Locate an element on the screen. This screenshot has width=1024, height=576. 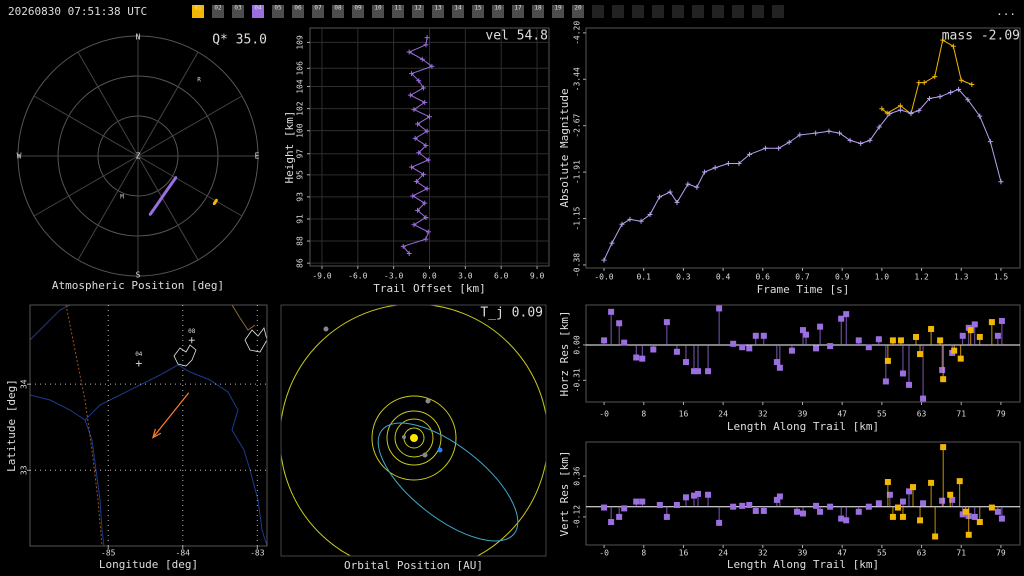
y-tick-label: 100 is located at coordinates (300, 130).